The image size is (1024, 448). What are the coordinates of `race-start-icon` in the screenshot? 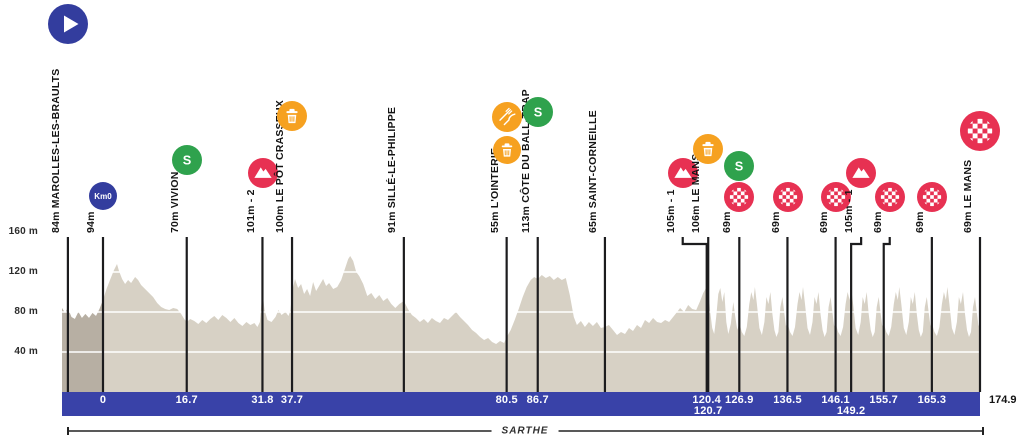 It's located at (67, 24).